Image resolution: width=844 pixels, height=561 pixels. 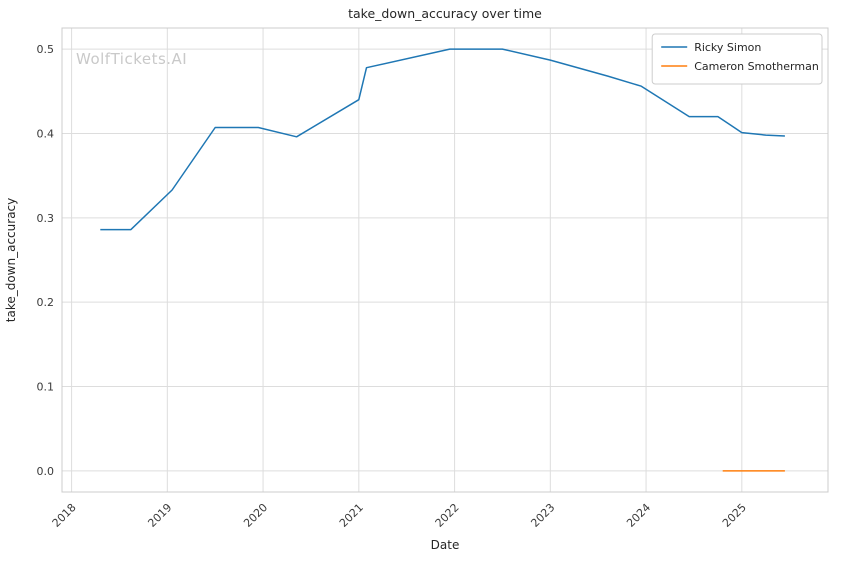 What do you see at coordinates (159, 515) in the screenshot?
I see `x-tick-label: 2019` at bounding box center [159, 515].